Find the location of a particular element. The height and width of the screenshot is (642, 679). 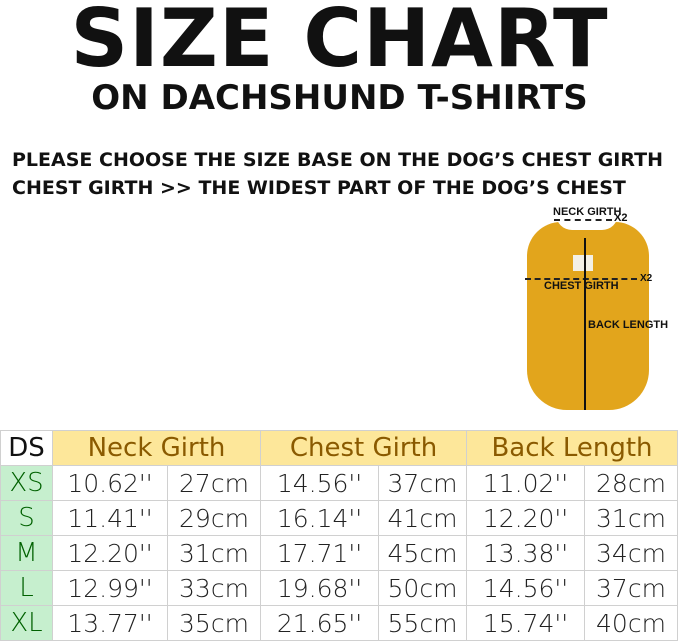

table-row: XL 13.77'' 35cm 21.65'' 55cm 15.74'' 40cm is located at coordinates (339, 623).